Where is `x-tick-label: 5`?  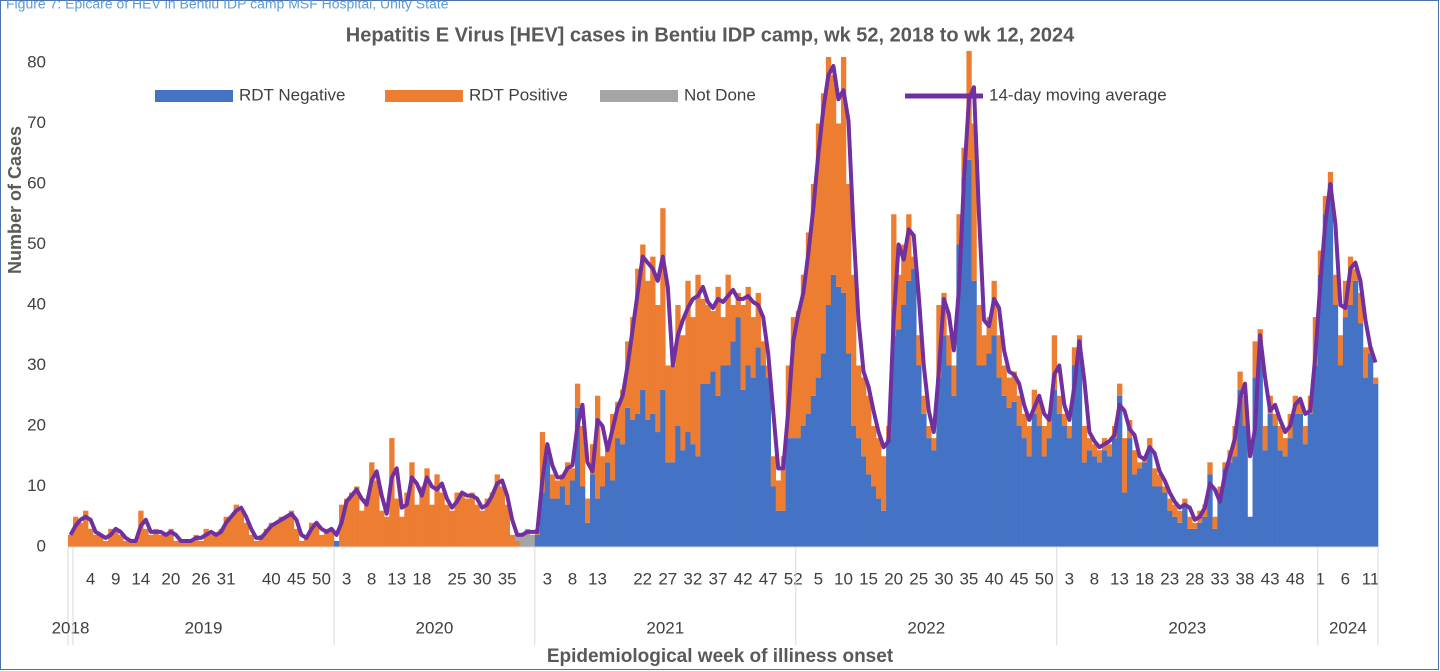
x-tick-label: 5 is located at coordinates (818, 578).